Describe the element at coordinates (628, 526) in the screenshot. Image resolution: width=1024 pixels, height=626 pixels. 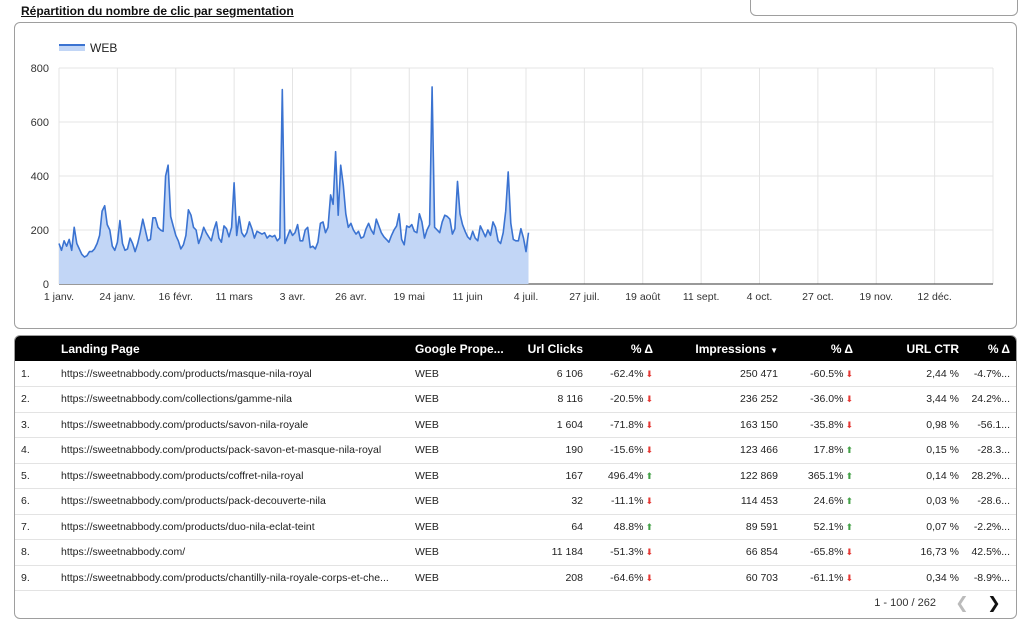
I see `clicks-delta-value: 48.8%` at that location.